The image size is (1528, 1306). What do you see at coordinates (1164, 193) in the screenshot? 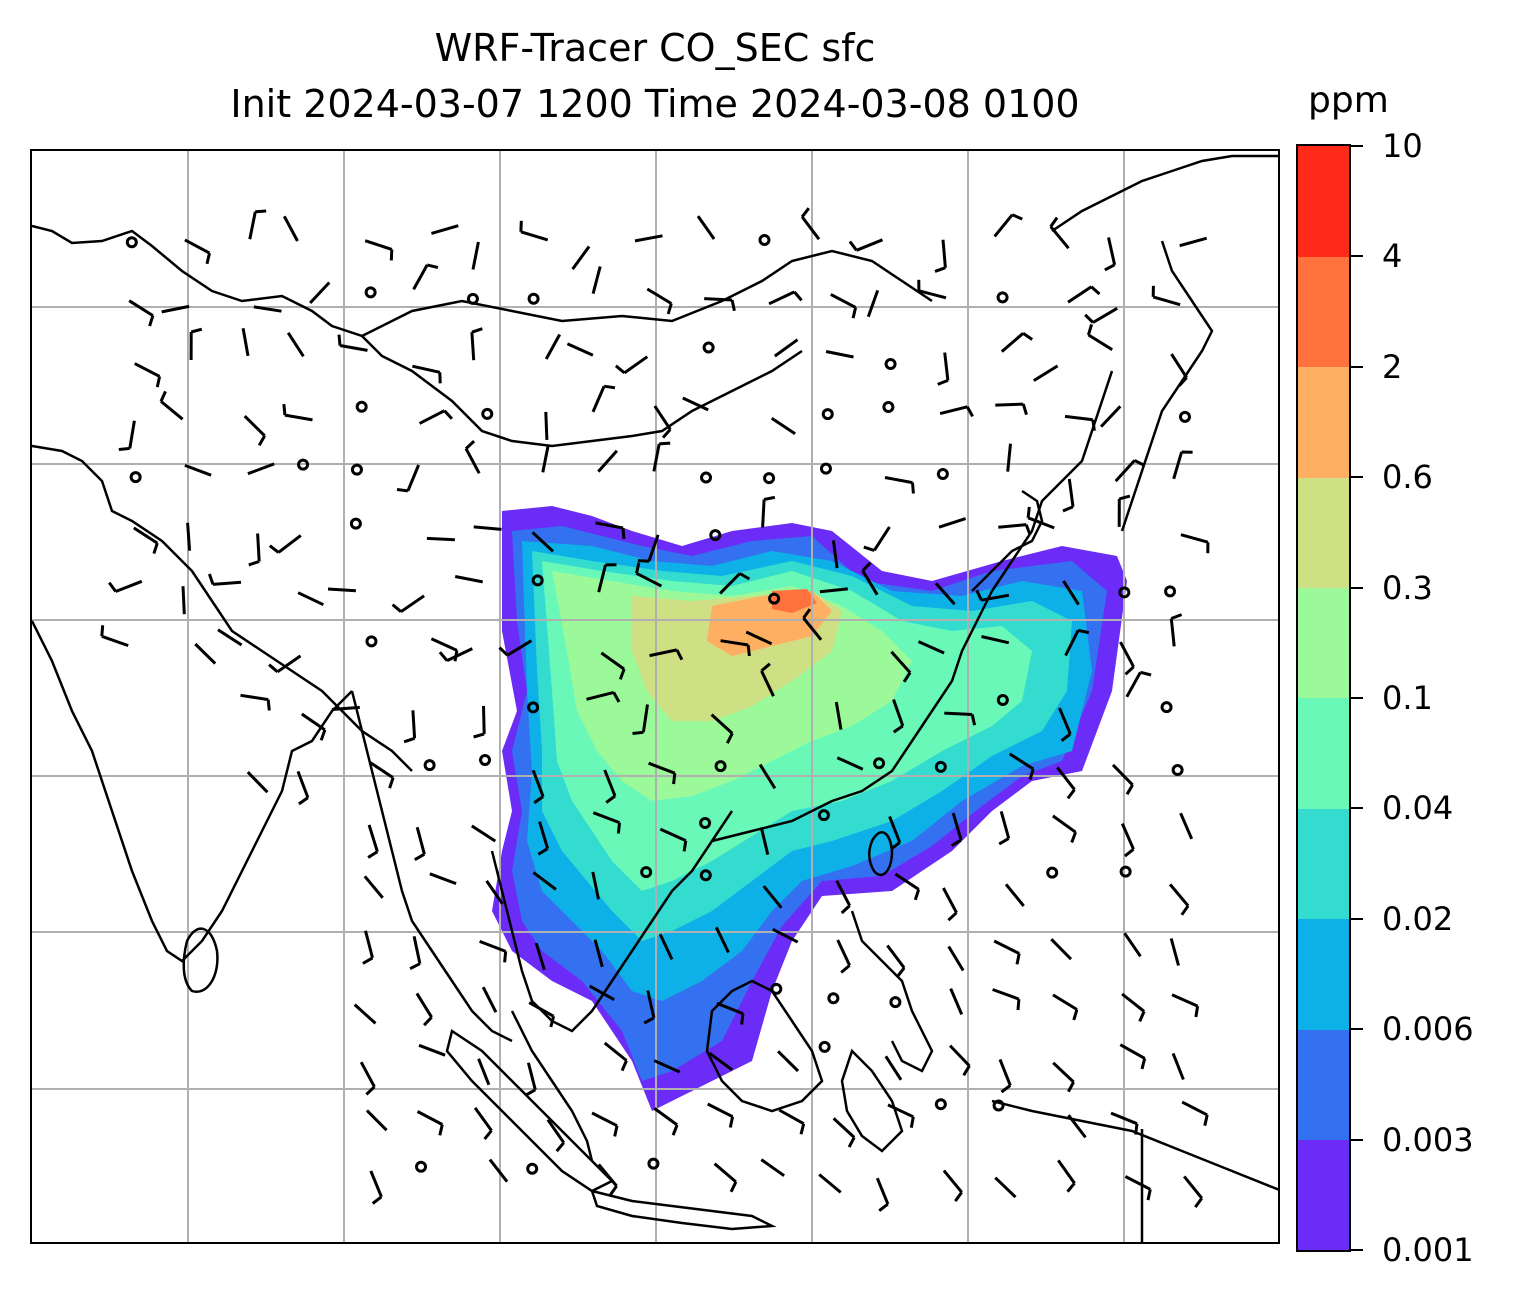
I see `coast-siberia` at bounding box center [1164, 193].